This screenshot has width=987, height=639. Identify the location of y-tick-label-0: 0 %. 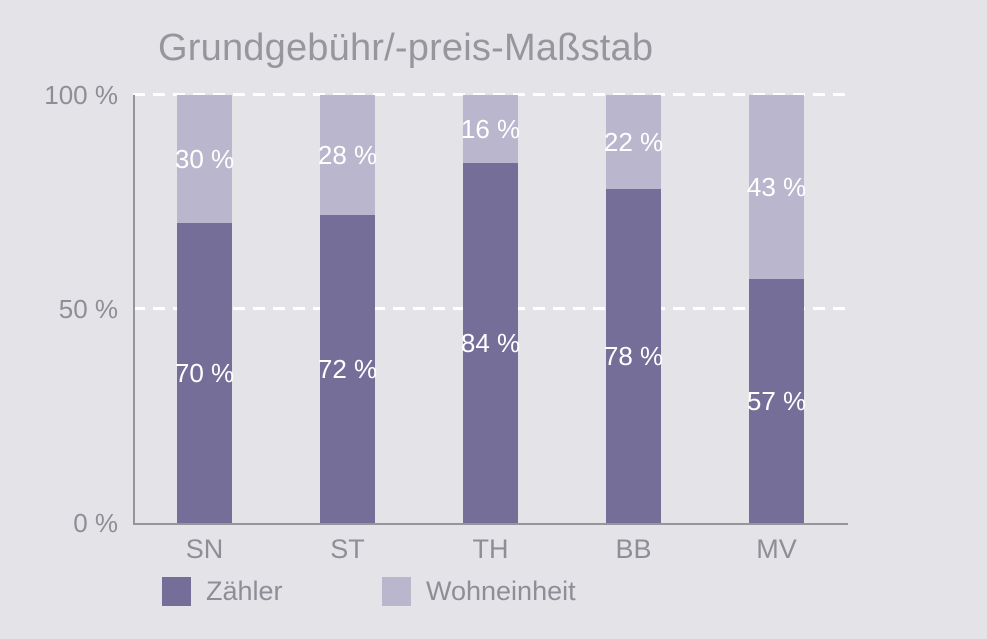
(95, 523).